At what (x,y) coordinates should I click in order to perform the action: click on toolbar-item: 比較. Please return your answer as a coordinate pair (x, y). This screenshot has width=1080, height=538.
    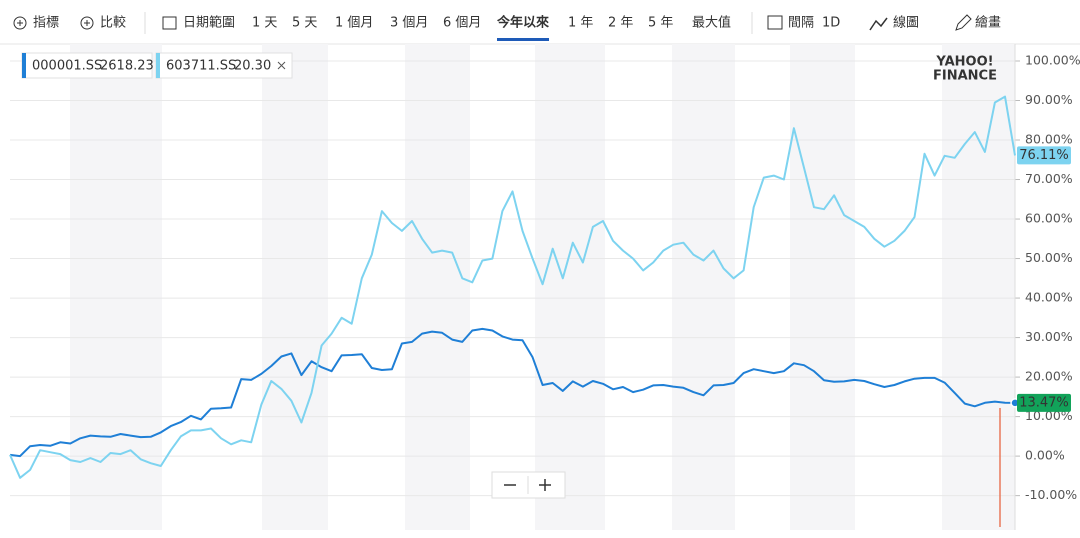
    Looking at the image, I should click on (113, 23).